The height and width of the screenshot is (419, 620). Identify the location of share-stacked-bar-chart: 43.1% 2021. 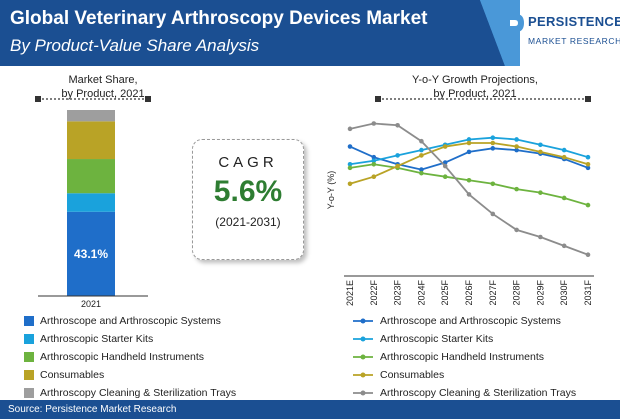
(93, 202).